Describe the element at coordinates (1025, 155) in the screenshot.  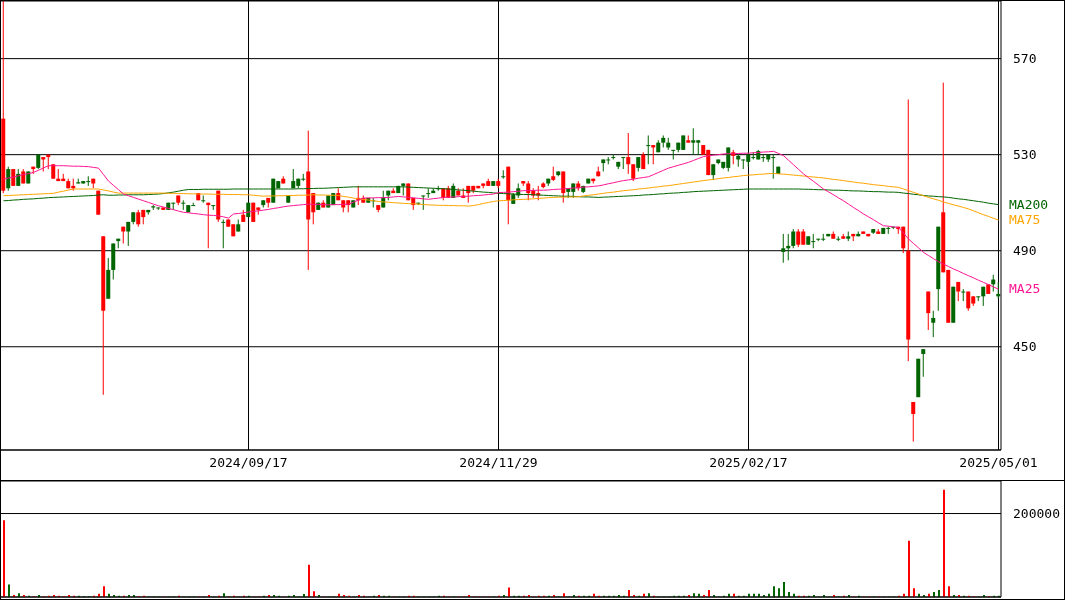
I see `y-tick-label: 530` at that location.